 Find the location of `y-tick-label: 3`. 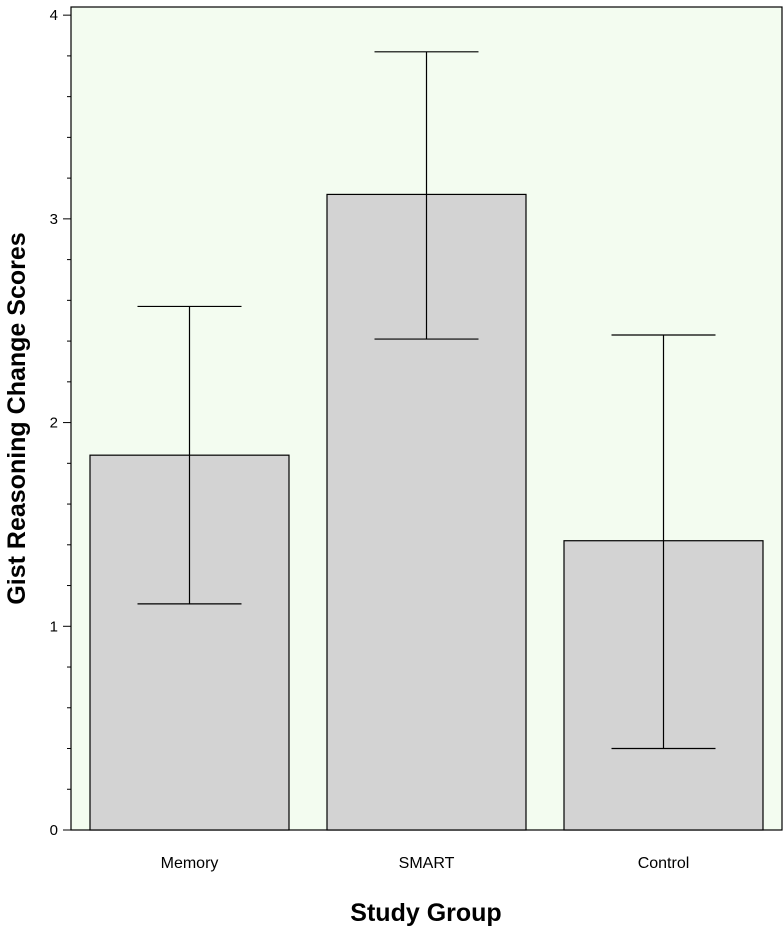

y-tick-label: 3 is located at coordinates (54, 219).